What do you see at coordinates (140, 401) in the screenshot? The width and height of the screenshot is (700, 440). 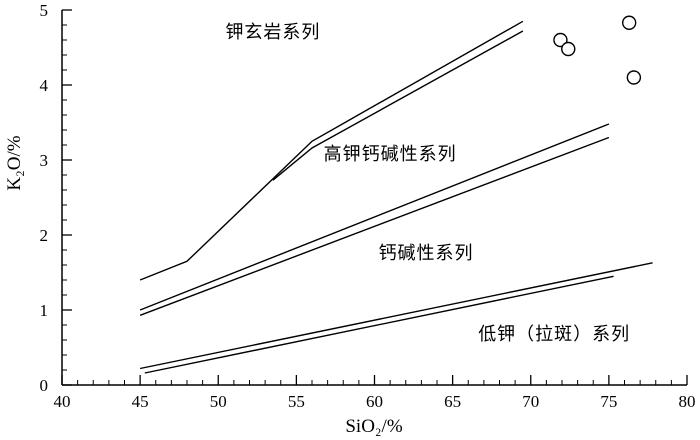 I see `x-tick-label: 45` at bounding box center [140, 401].